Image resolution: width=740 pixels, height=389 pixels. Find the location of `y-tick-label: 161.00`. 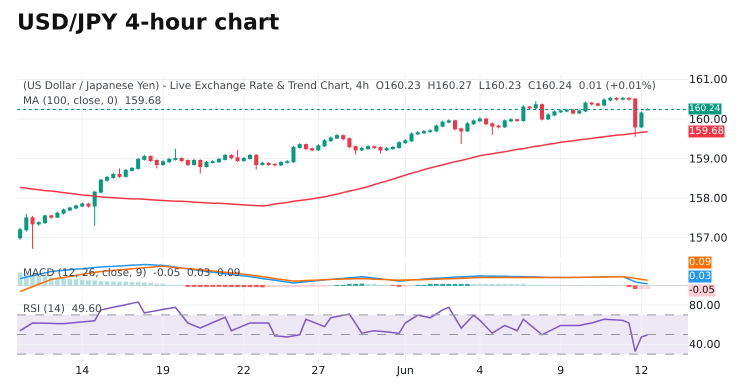

y-tick-label: 161.00 is located at coordinates (708, 79).